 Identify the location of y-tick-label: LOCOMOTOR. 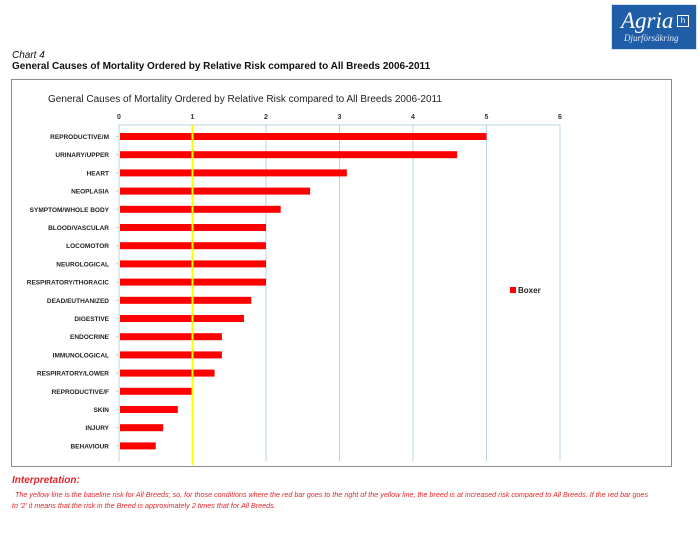
(87, 246).